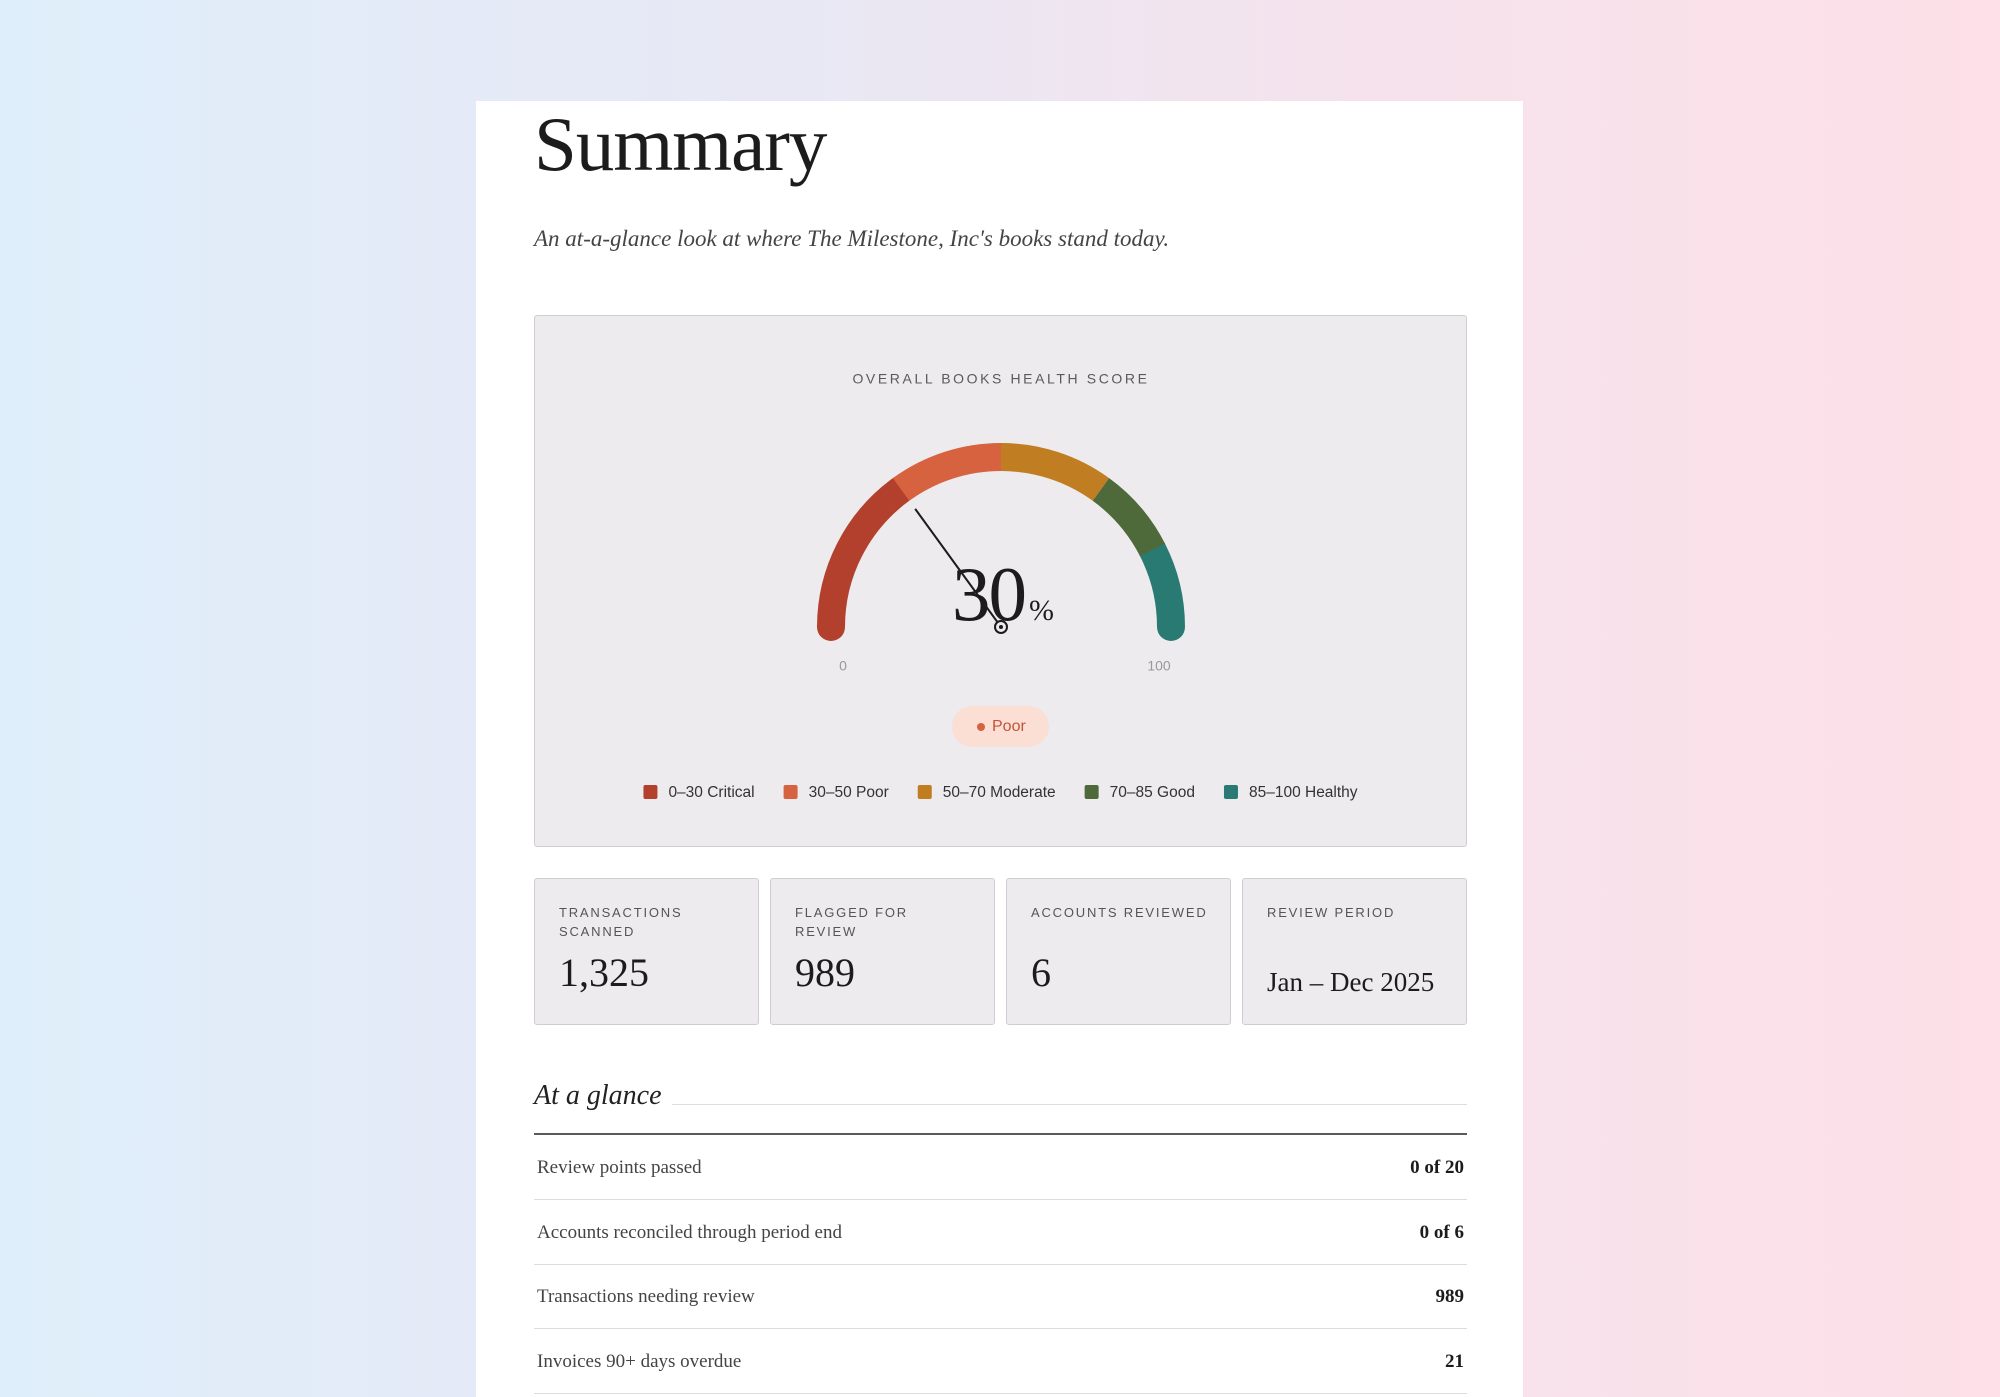 The image size is (2000, 1397). I want to click on stat-card: FLAGGED FOR REVIEW 989, so click(882, 951).